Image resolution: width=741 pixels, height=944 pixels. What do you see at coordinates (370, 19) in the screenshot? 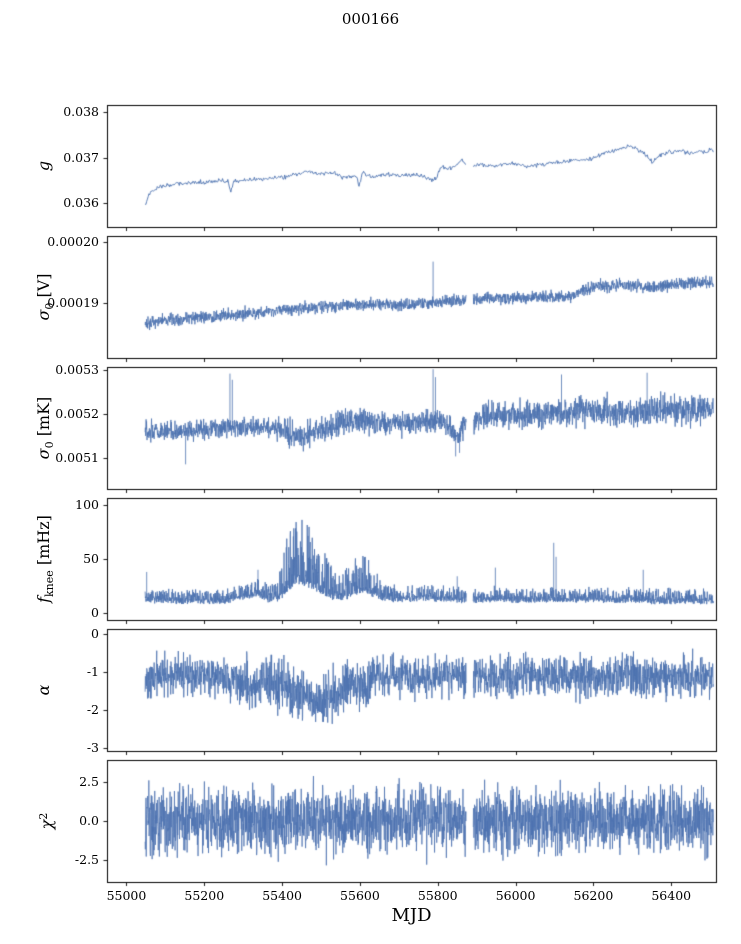
I see `figure-title: 000166` at bounding box center [370, 19].